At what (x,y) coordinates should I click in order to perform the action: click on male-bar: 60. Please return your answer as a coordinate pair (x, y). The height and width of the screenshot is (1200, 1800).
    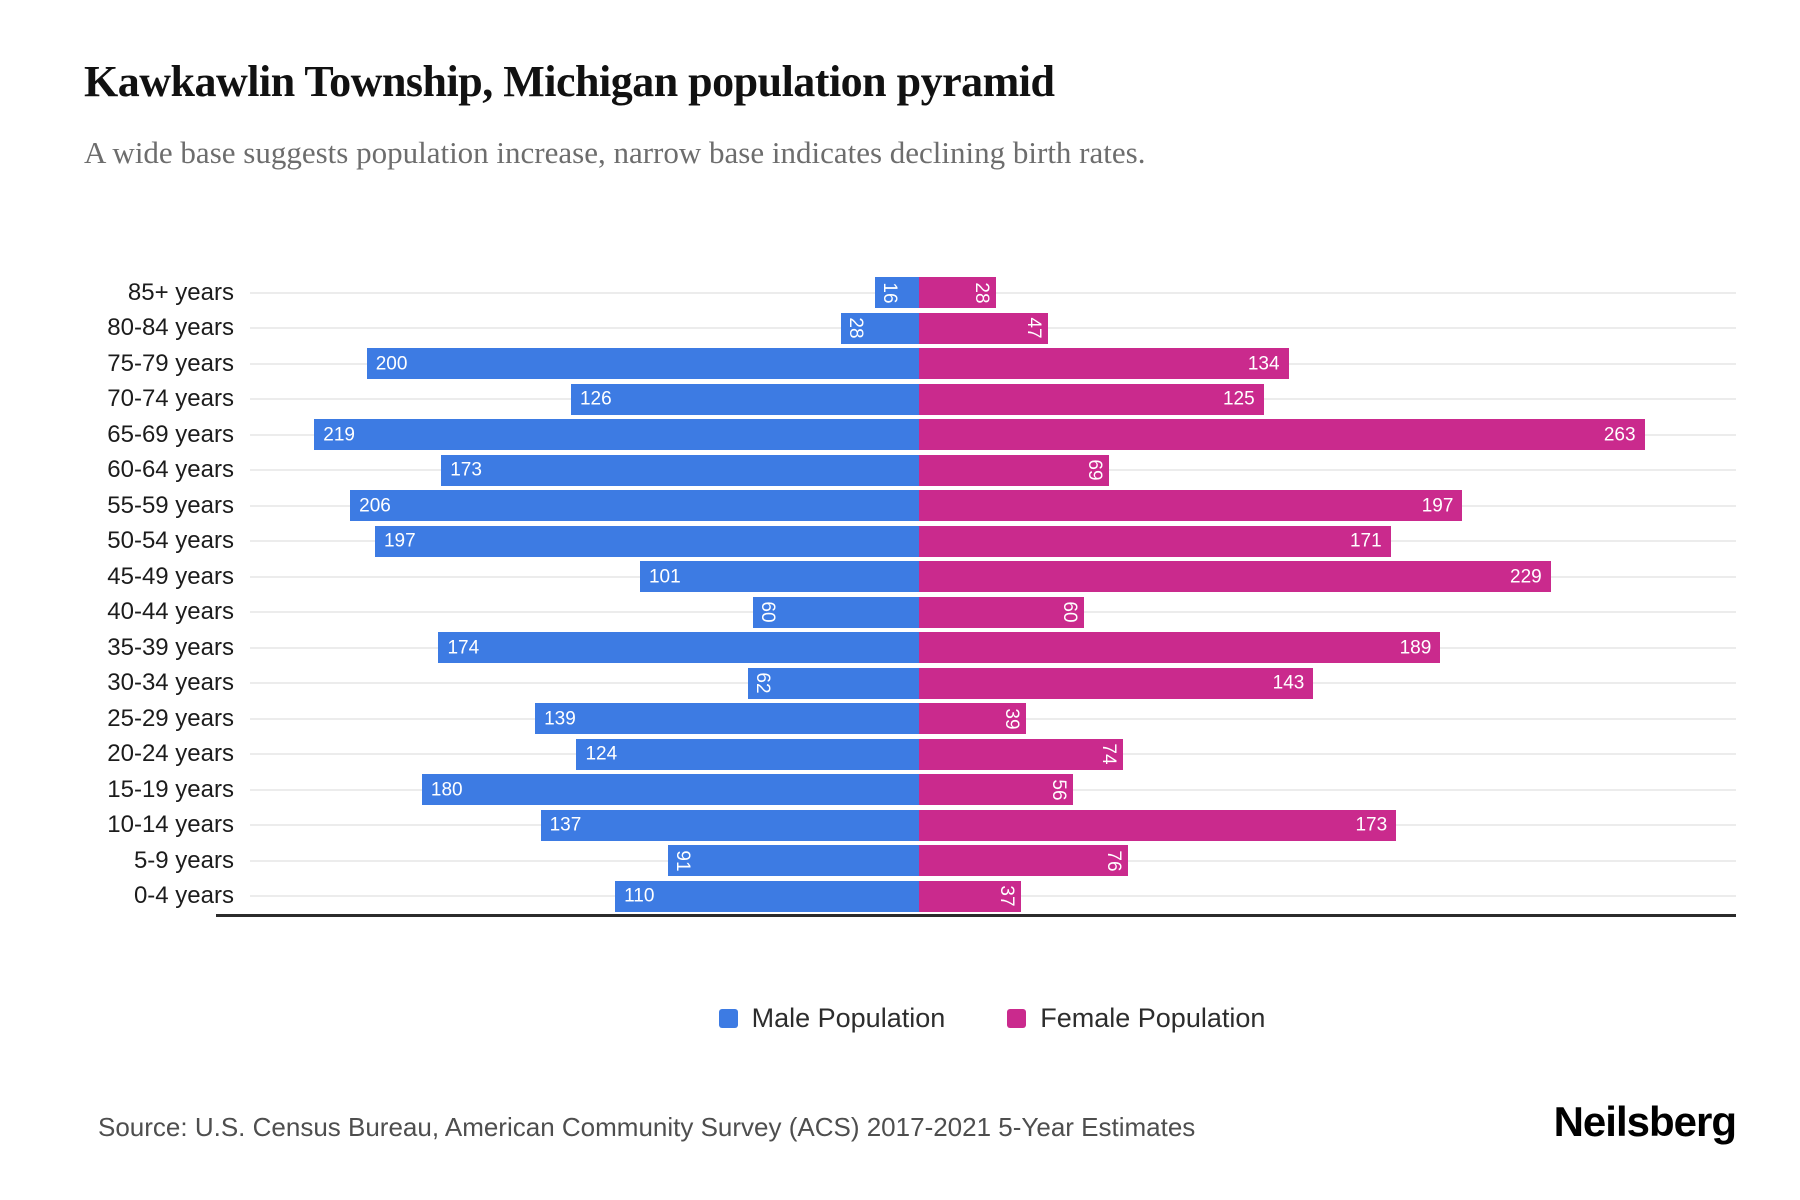
    Looking at the image, I should click on (836, 612).